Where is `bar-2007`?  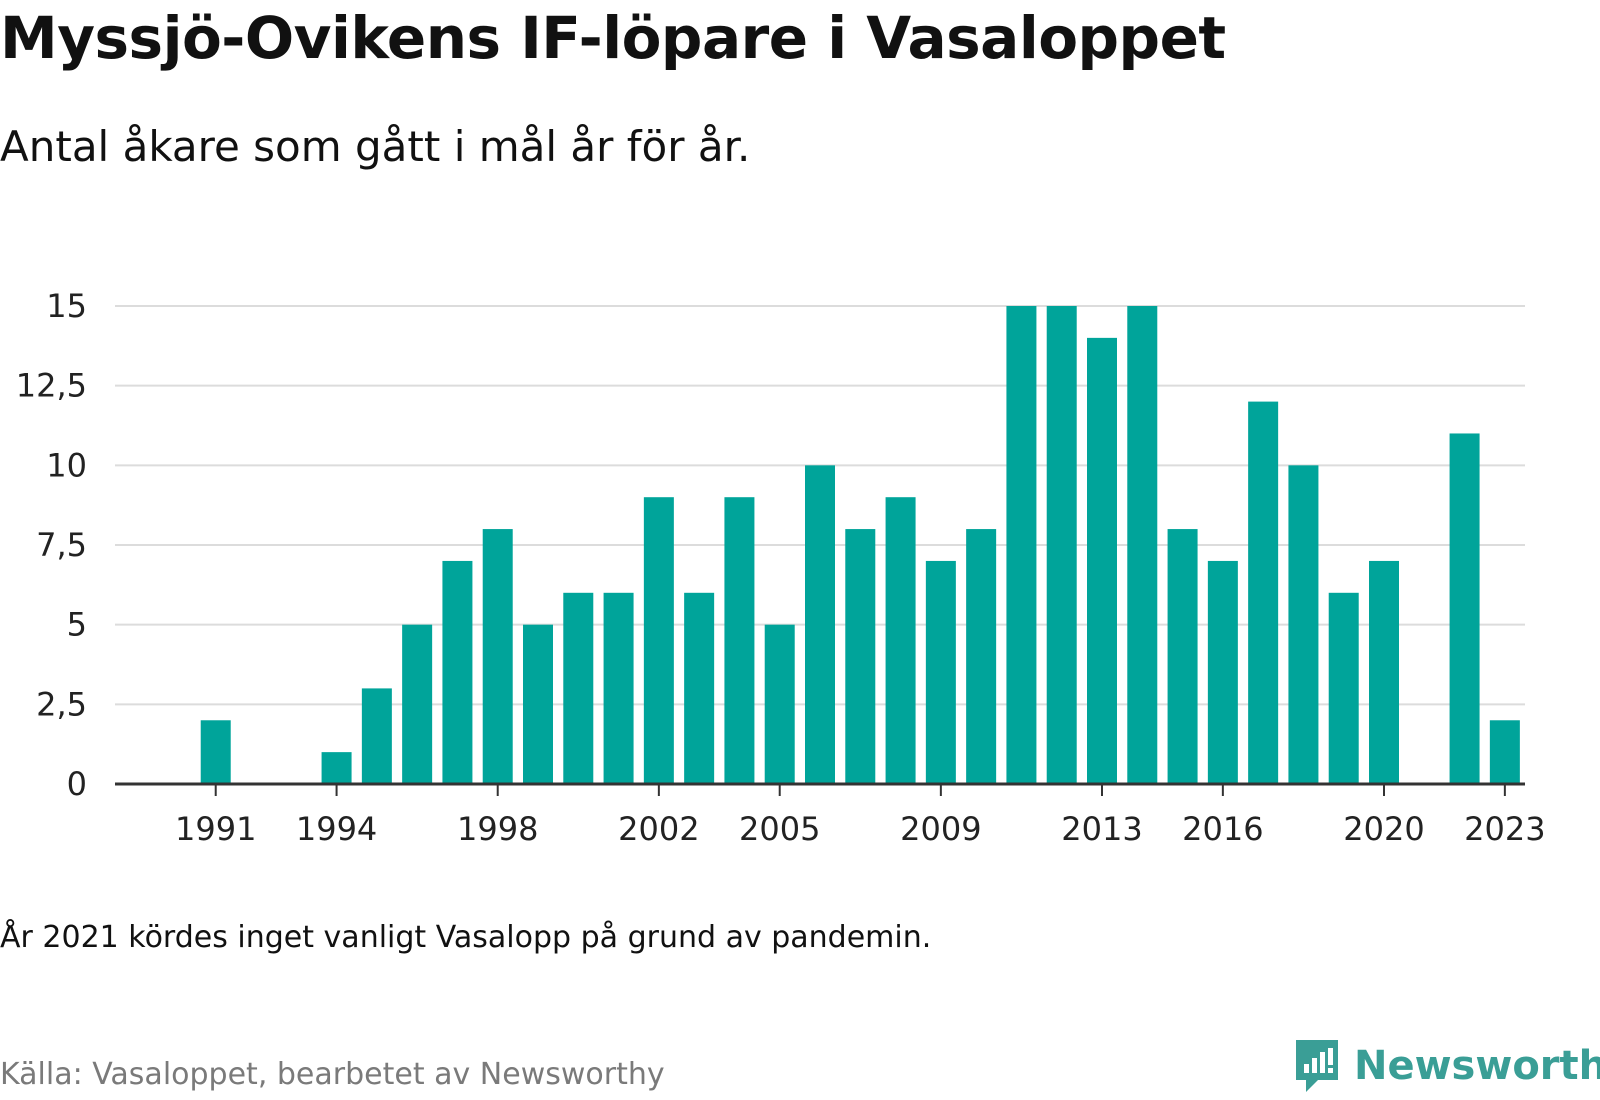
bar-2007 is located at coordinates (860, 656).